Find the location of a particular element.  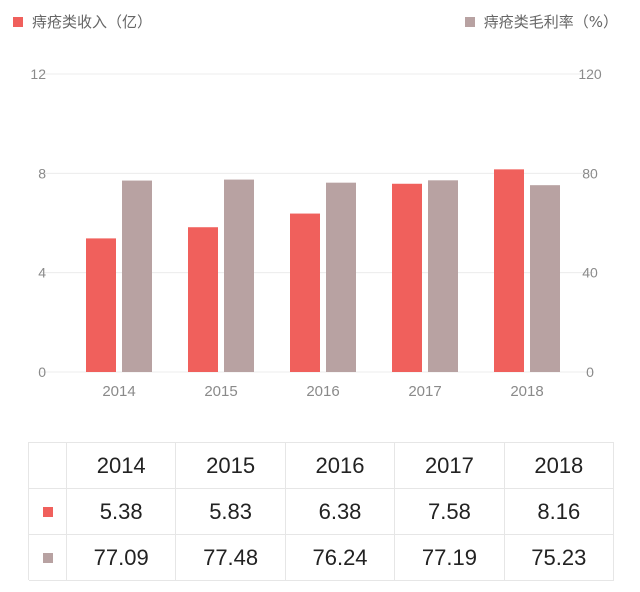

y-left-tick-label: 4 is located at coordinates (42, 273).